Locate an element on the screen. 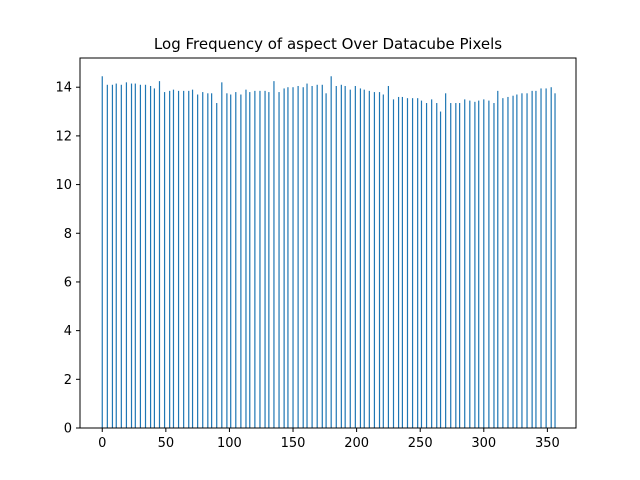 This screenshot has height=480, width=640. y-tick-label: 14 is located at coordinates (63, 88).